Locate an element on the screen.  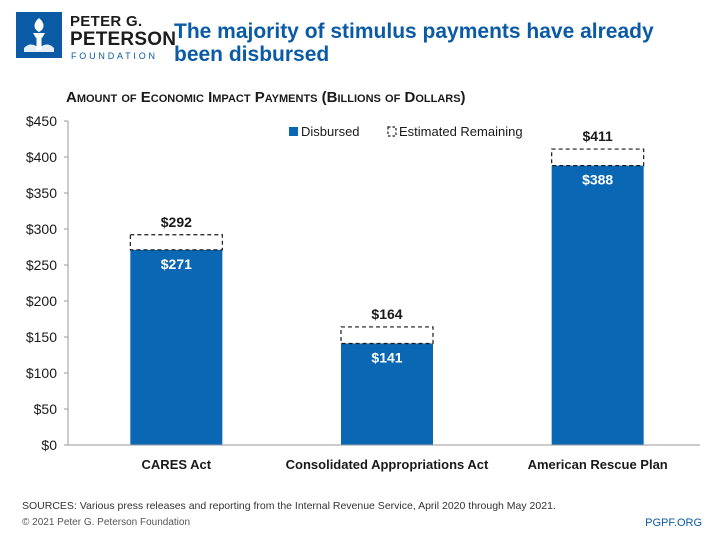
y-tick-label: $100 is located at coordinates (41, 373).